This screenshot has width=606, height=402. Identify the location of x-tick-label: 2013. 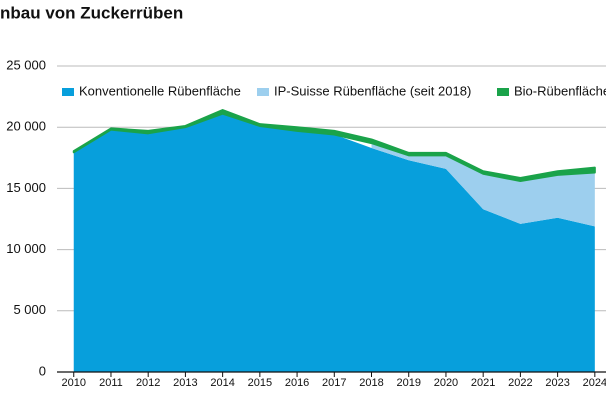
(185, 383).